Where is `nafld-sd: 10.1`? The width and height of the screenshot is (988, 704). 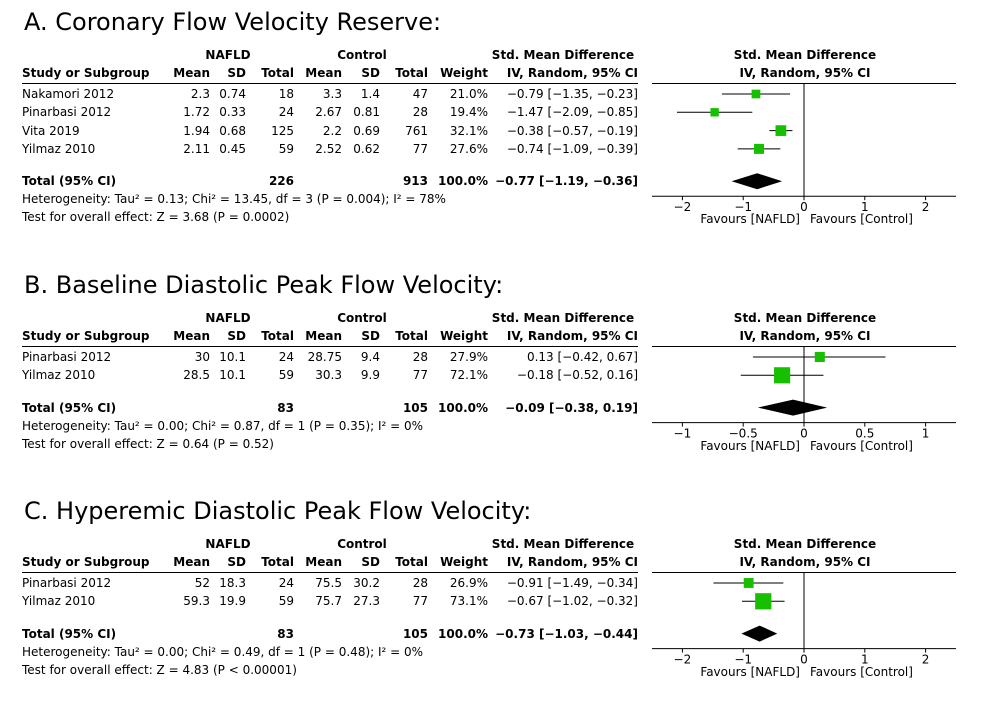
nafld-sd: 10.1 is located at coordinates (232, 375).